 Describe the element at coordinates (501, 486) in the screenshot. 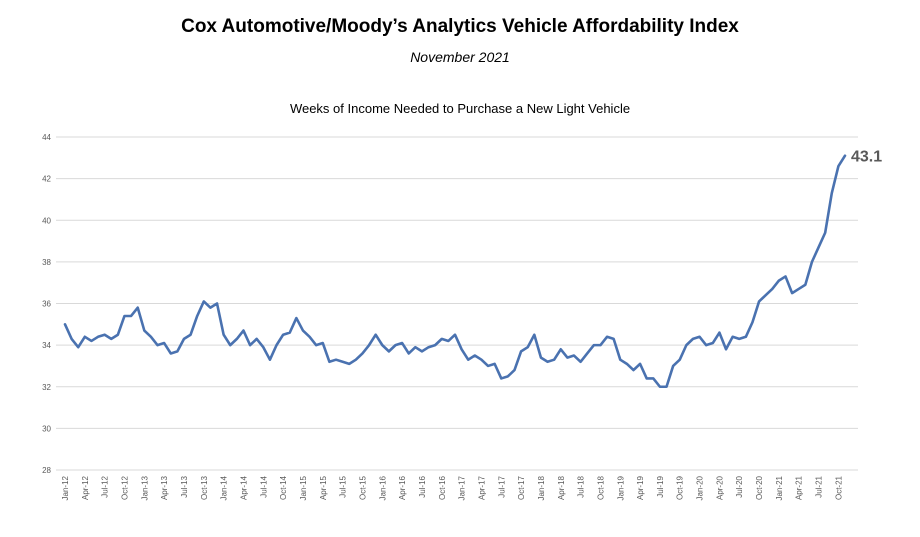

I see `x-tick-label: Jul-17` at that location.